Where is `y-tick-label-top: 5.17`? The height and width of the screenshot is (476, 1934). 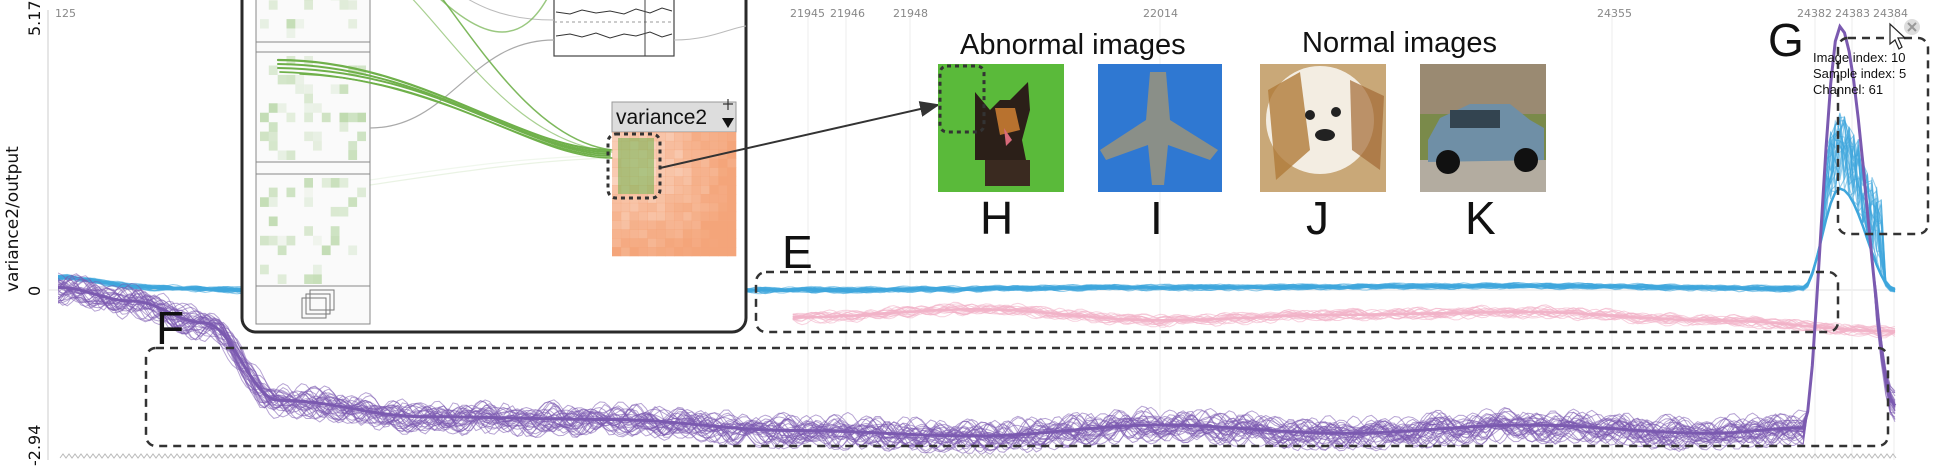 y-tick-label-top: 5.17 is located at coordinates (34, 18).